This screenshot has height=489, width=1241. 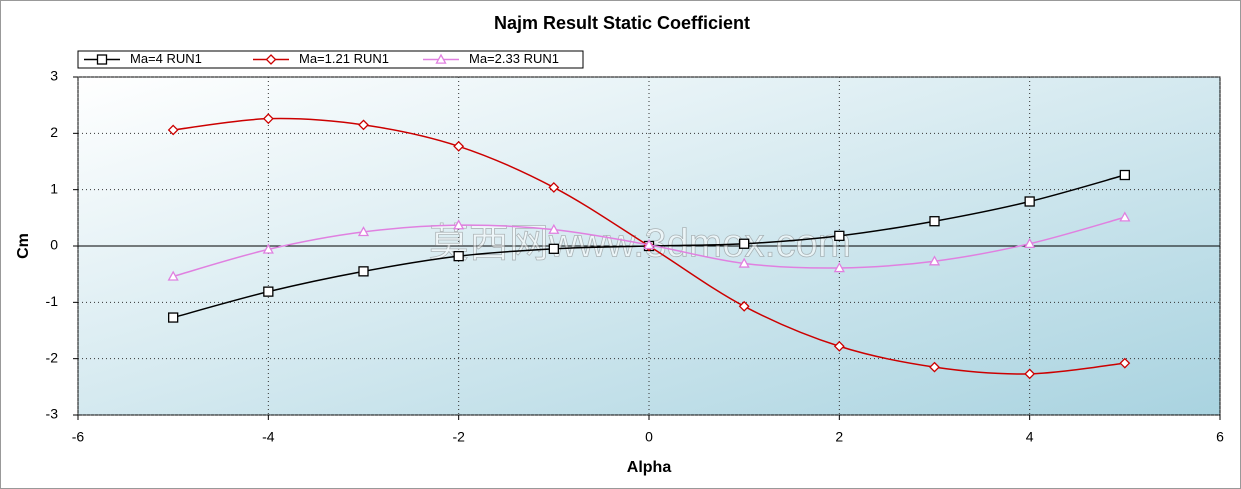 I want to click on legend-label: Ma=4 RUN1, so click(x=166, y=58).